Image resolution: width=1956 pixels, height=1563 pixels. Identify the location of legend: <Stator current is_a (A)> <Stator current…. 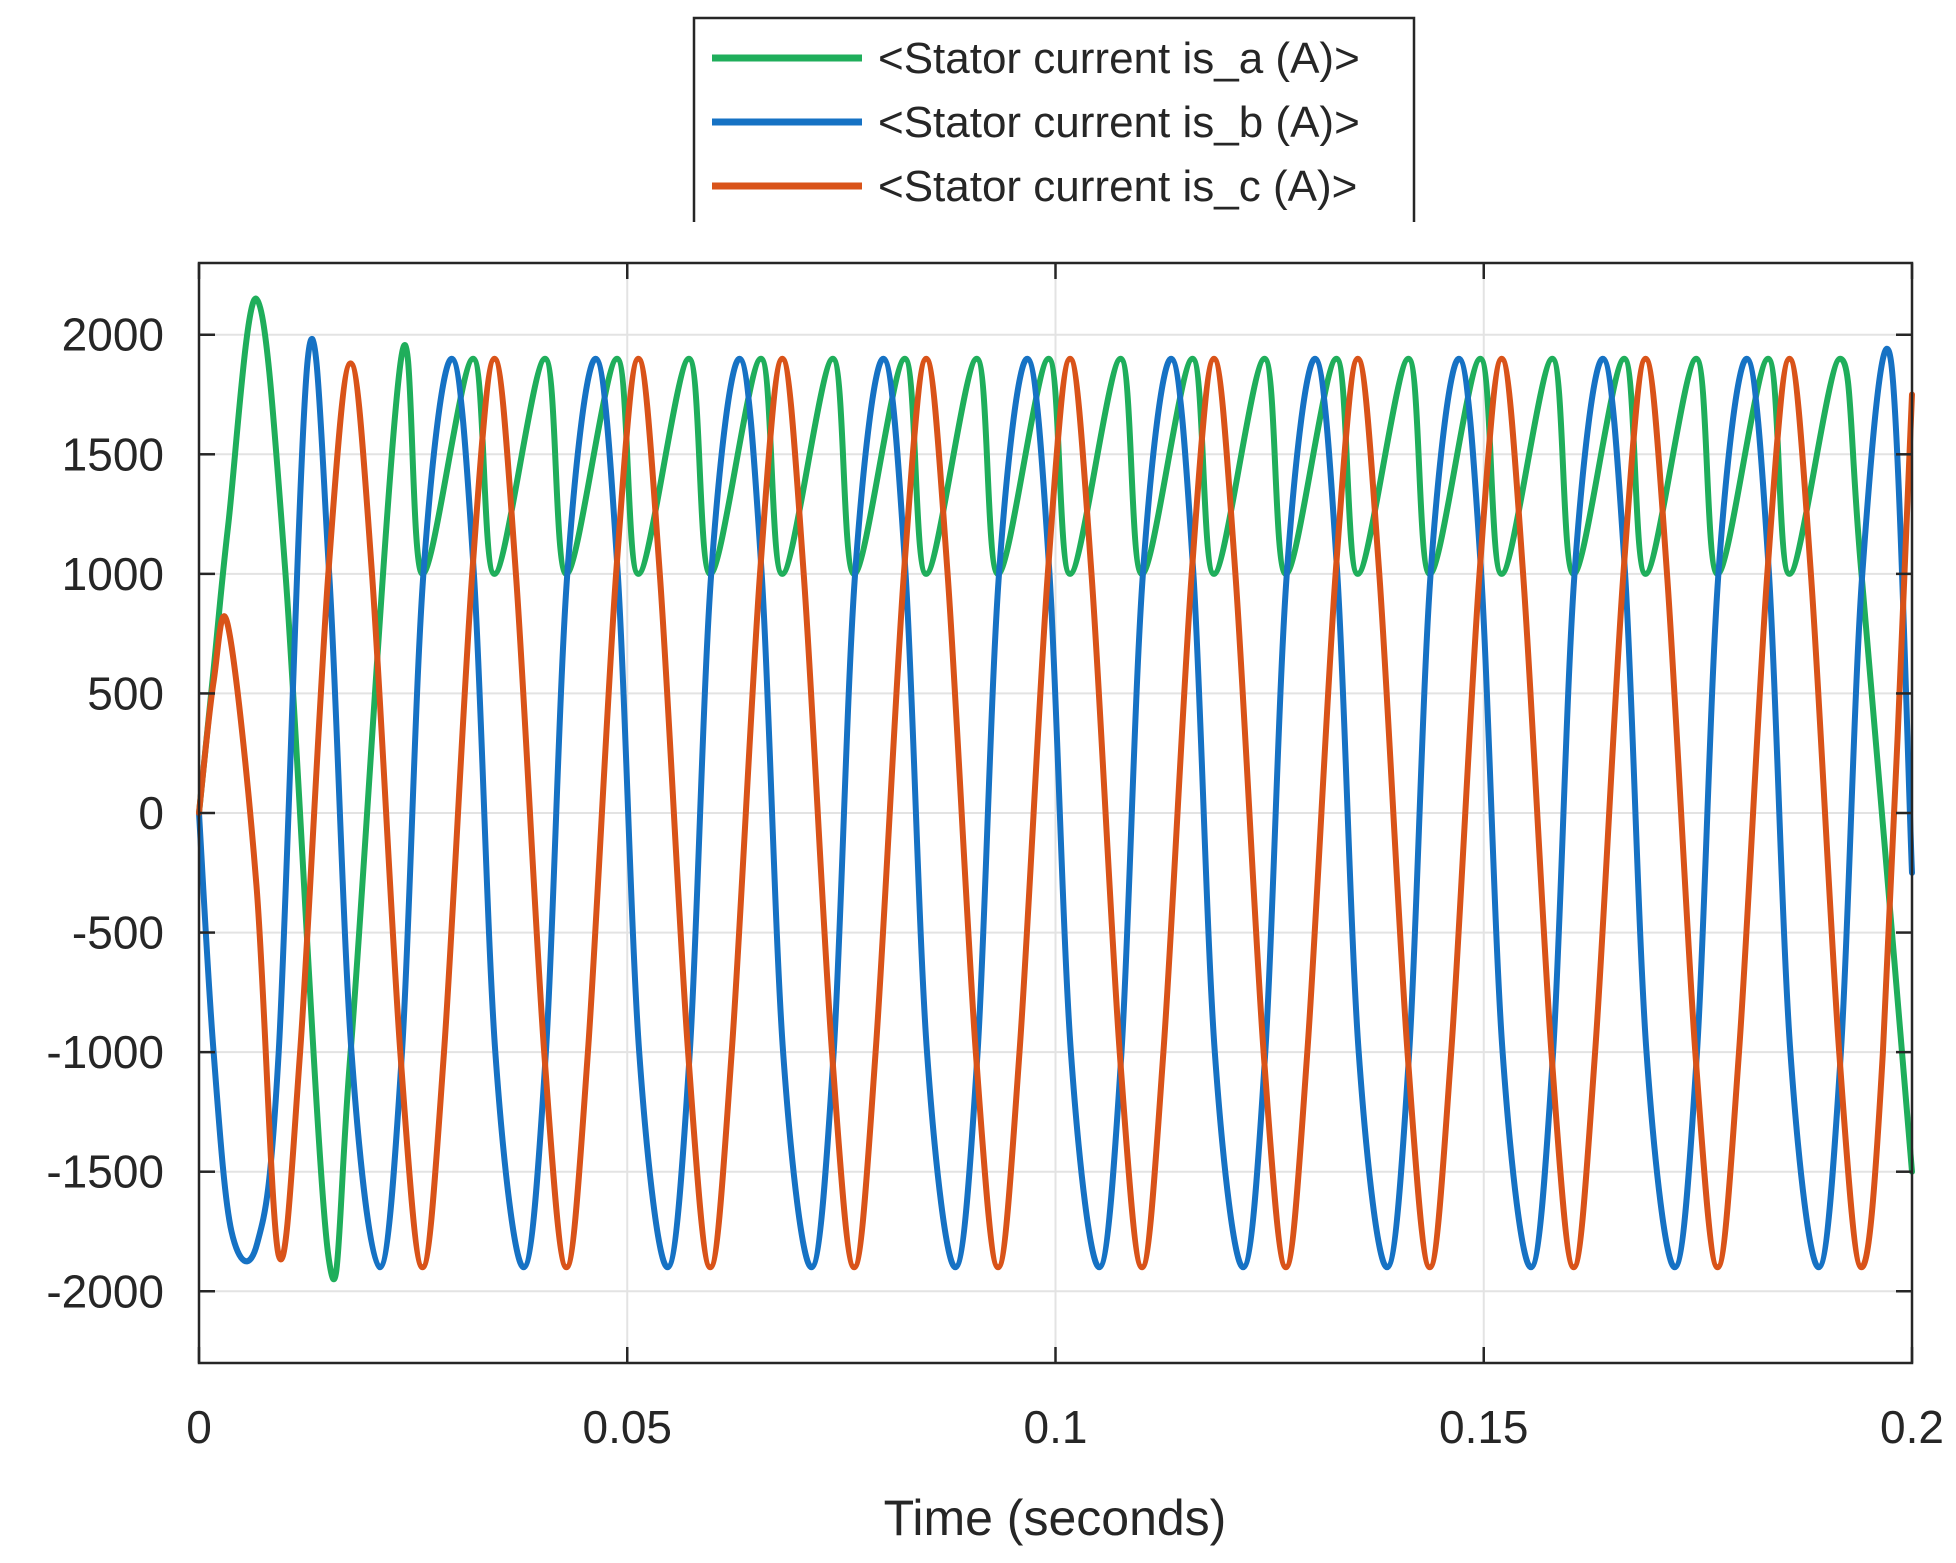
(1054, 119).